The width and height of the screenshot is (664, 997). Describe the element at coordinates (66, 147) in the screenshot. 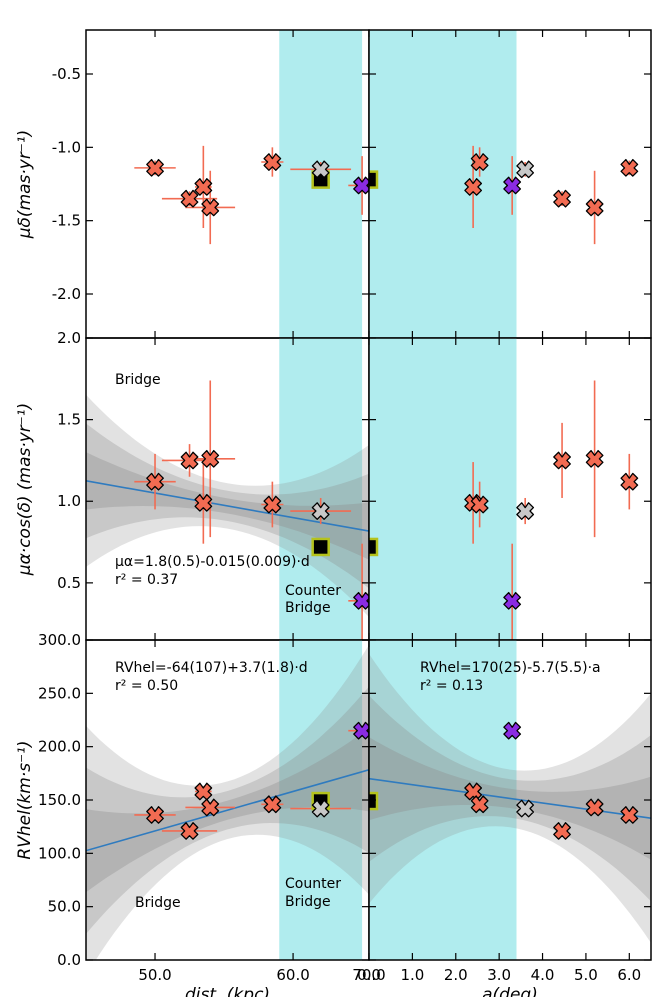

I see `y-tick-label: -1.0` at that location.